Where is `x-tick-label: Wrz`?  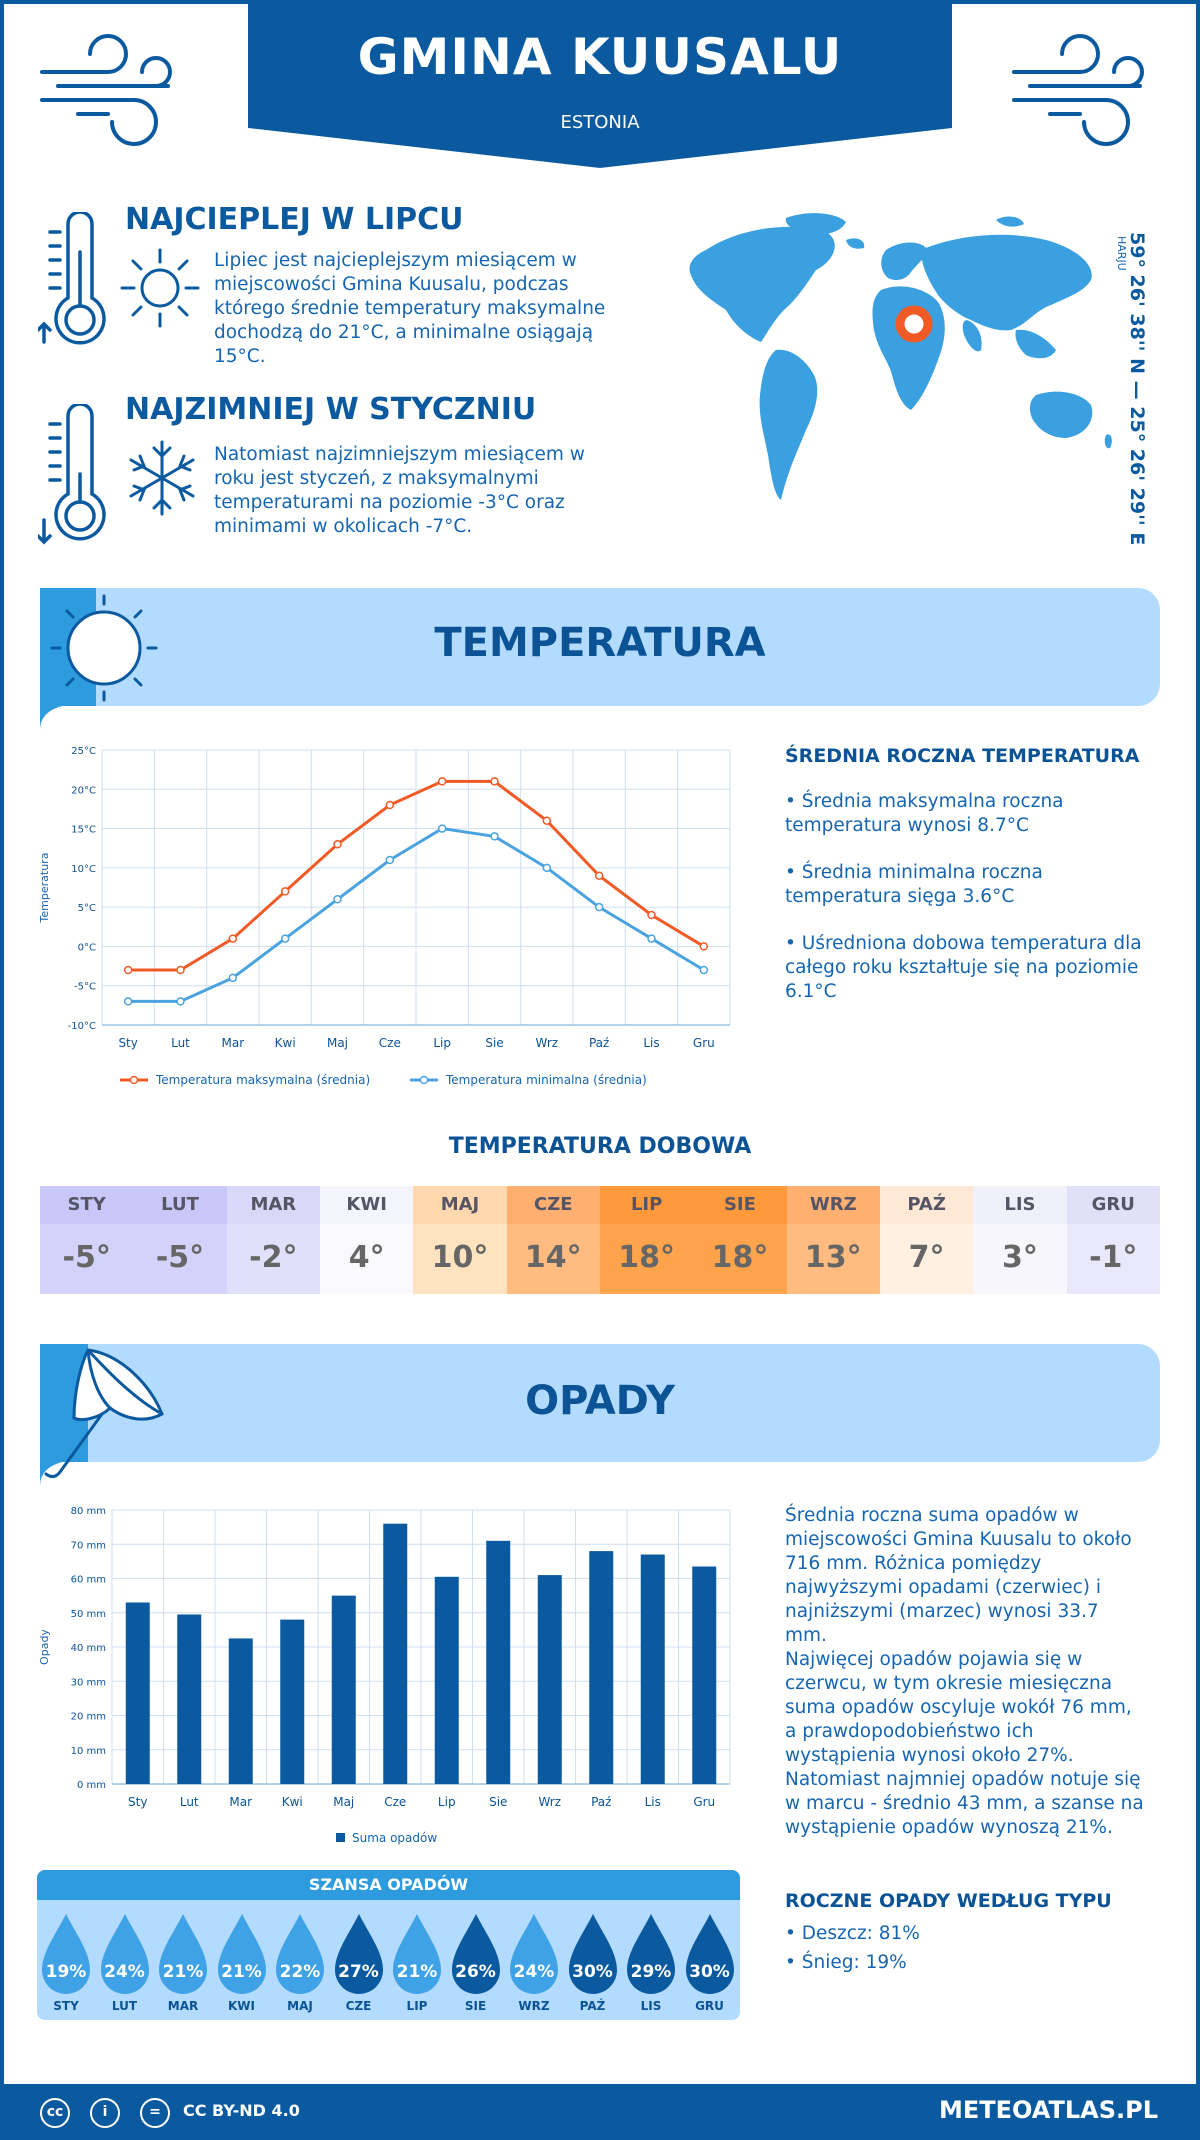
x-tick-label: Wrz is located at coordinates (549, 1802).